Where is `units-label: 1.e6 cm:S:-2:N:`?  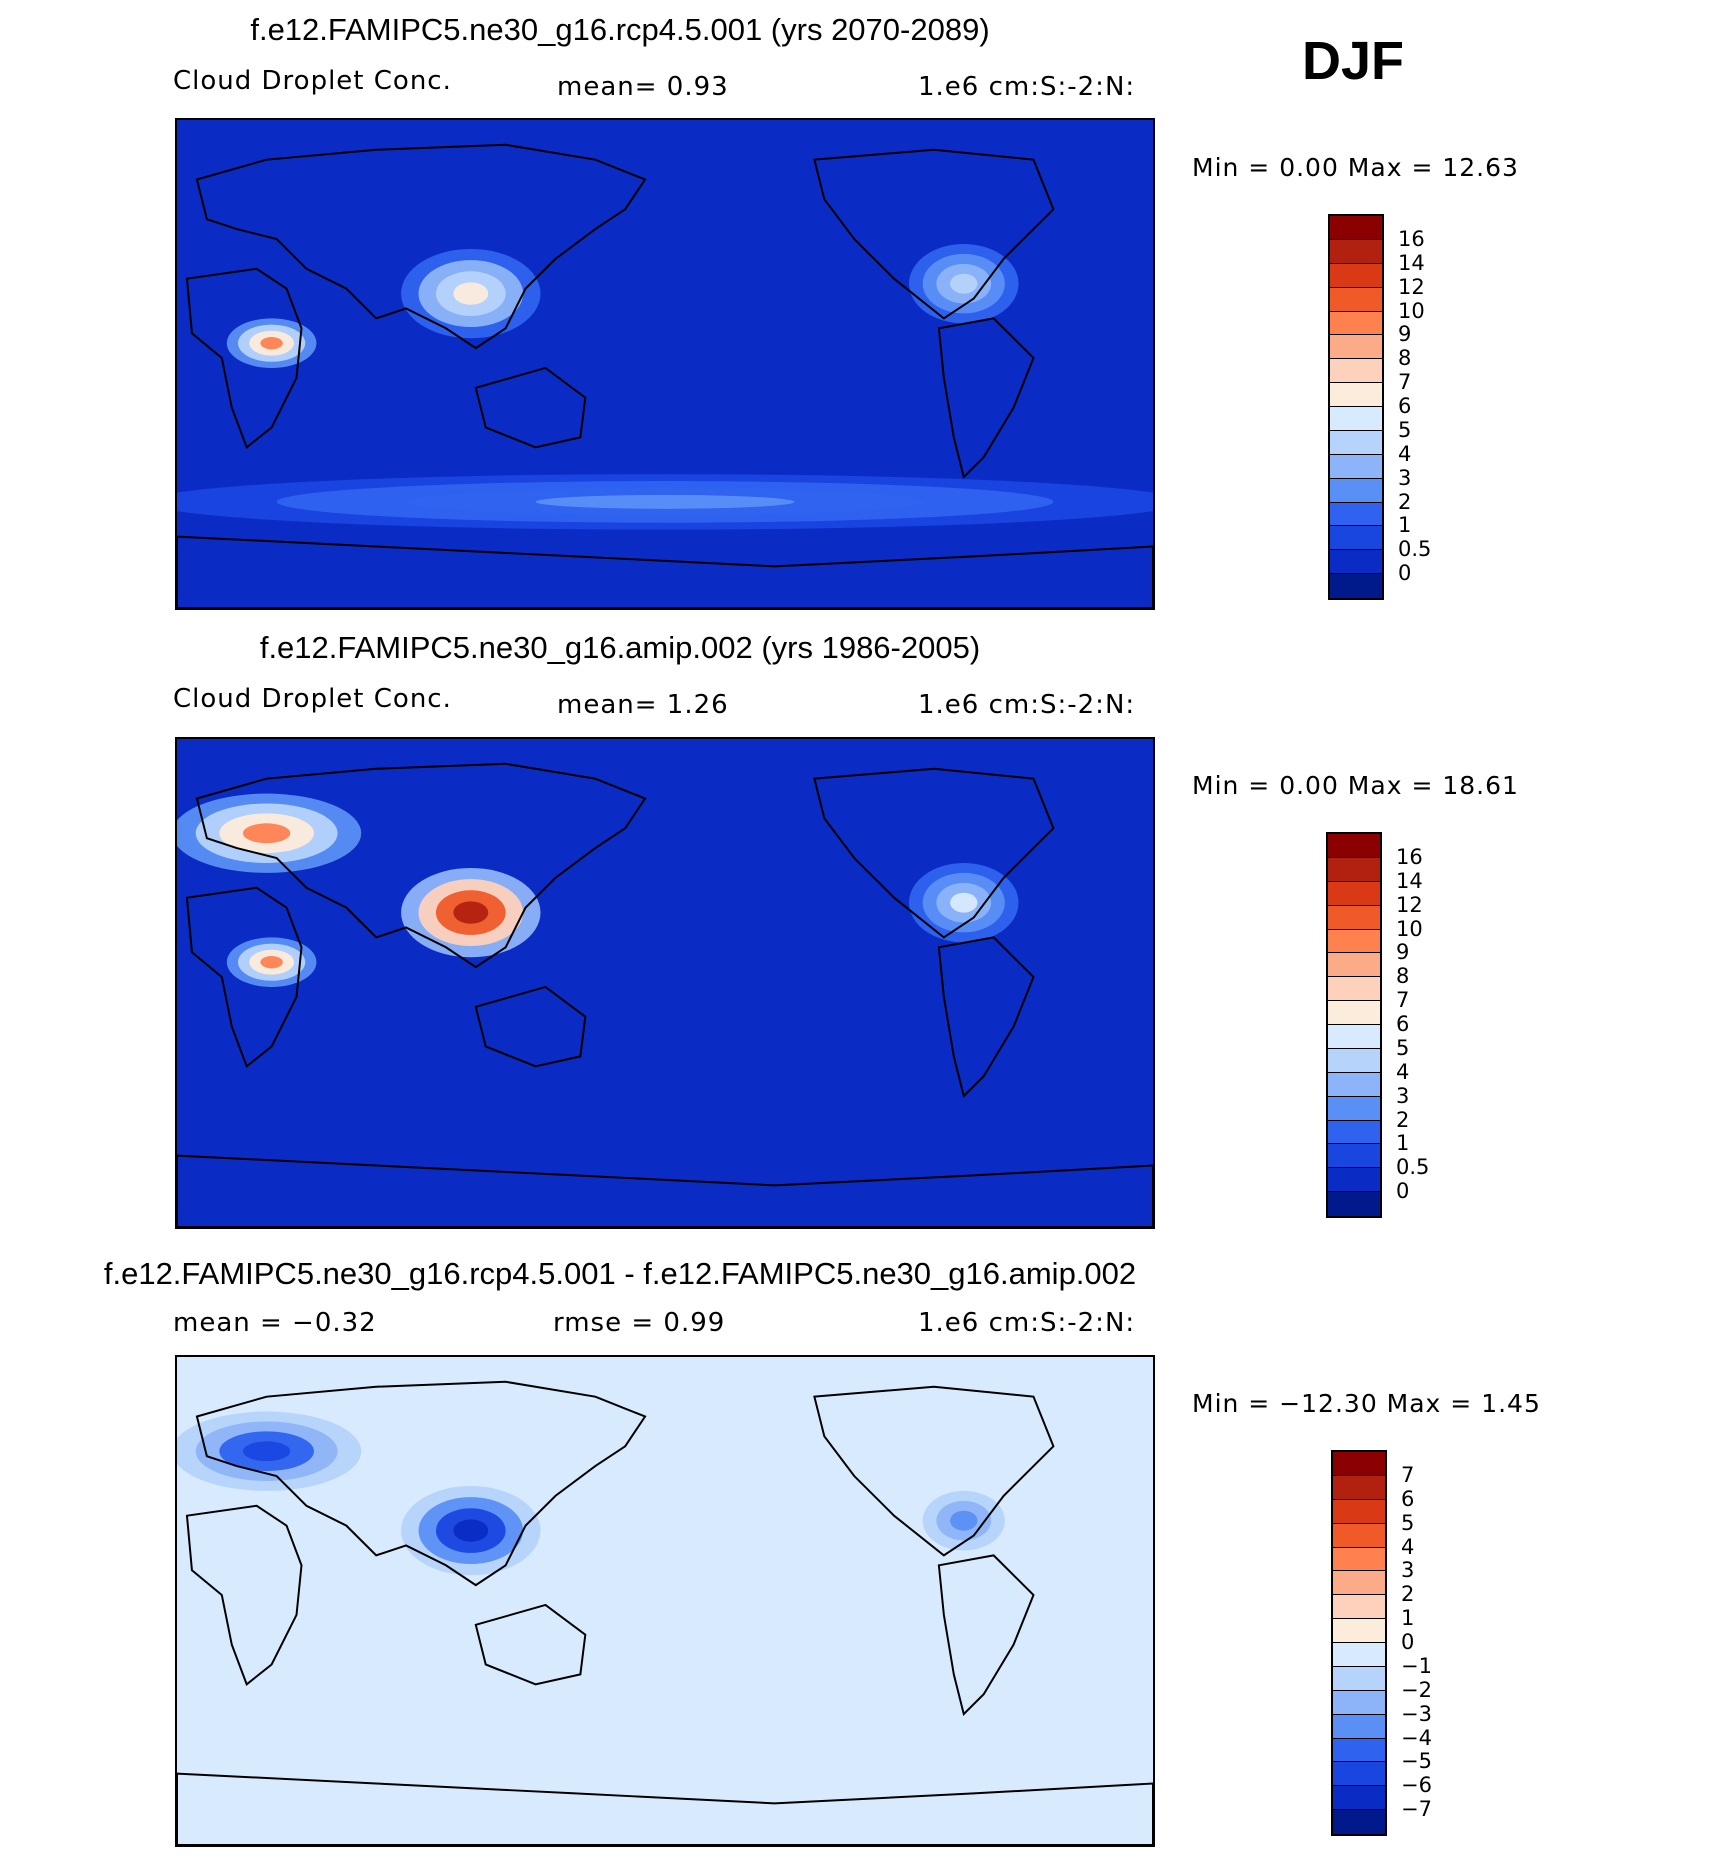
units-label: 1.e6 cm:S:-2:N: is located at coordinates (1027, 705).